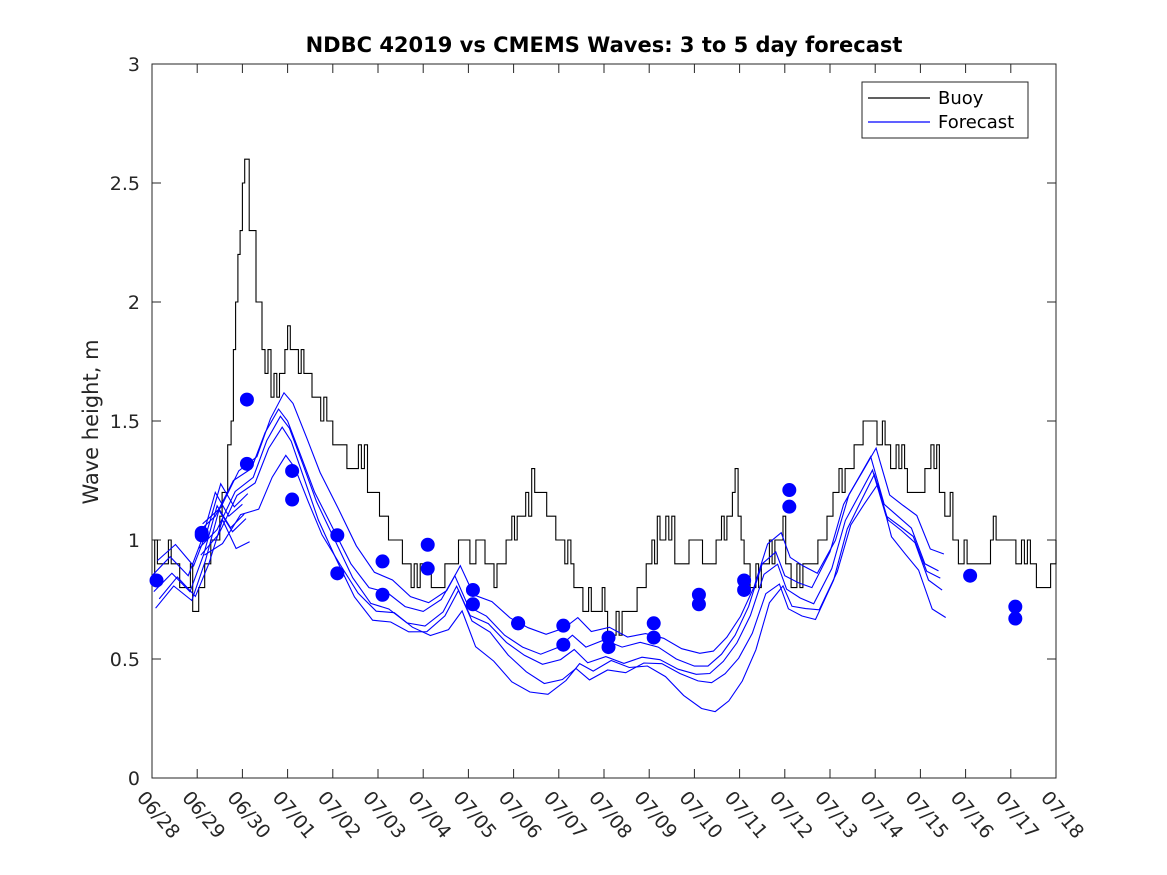 The height and width of the screenshot is (875, 1167). I want to click on y-axis-label: Wave height, m, so click(91, 421).